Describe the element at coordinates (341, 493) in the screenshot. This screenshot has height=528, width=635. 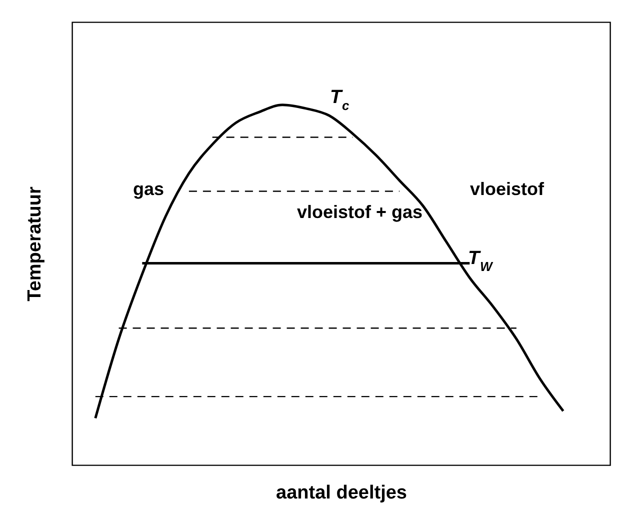
I see `x-axis-title: aantal deeltjes` at that location.